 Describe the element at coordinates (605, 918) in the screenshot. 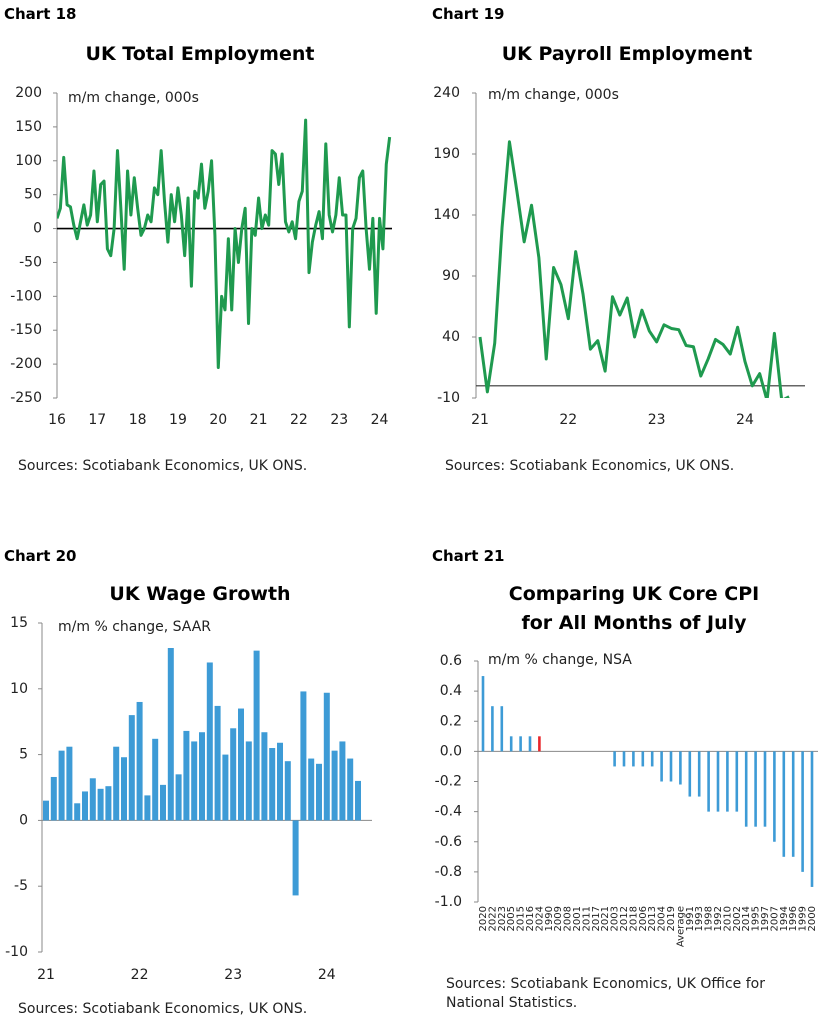

I see `x-tick-label: 2021` at that location.